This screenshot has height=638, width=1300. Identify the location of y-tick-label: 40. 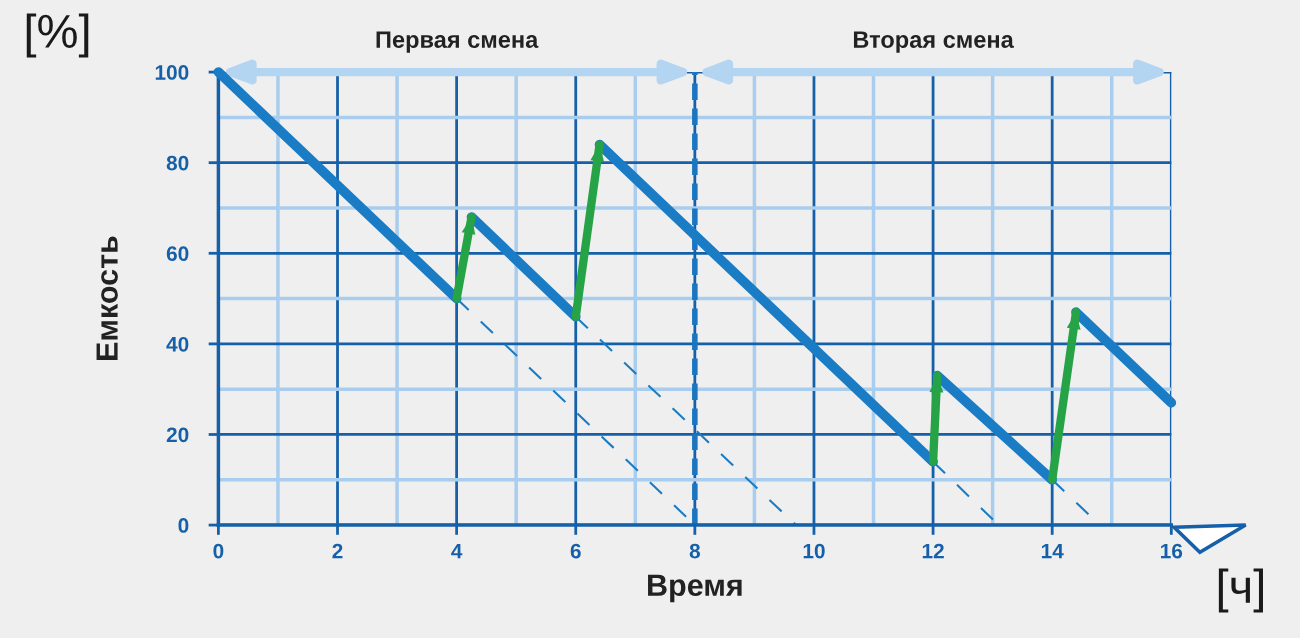
(177, 344).